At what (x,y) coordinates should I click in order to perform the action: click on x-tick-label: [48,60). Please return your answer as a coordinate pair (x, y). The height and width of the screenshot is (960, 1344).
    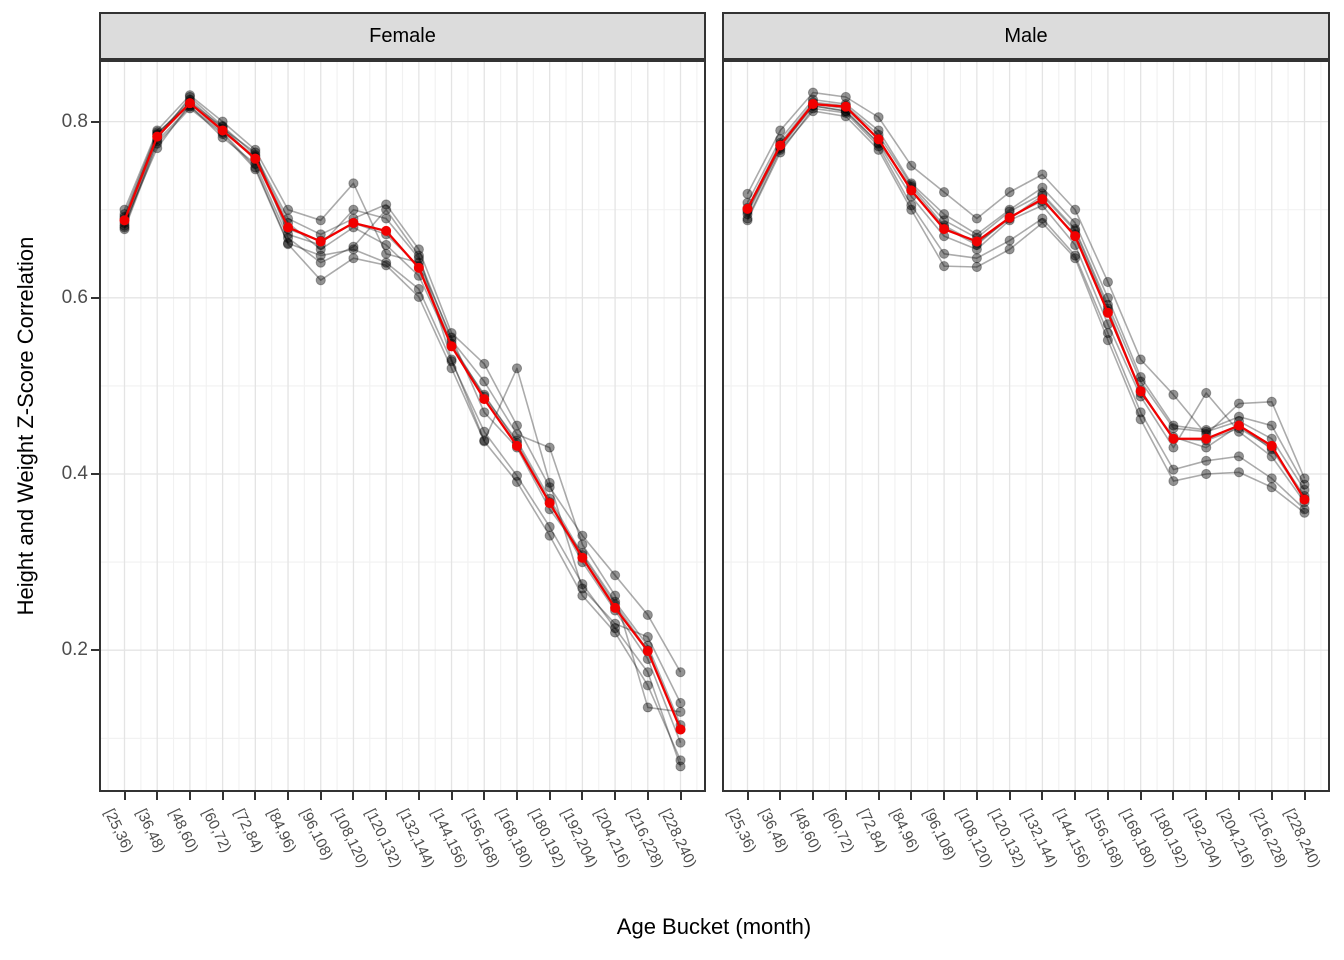
    Looking at the image, I should click on (183, 831).